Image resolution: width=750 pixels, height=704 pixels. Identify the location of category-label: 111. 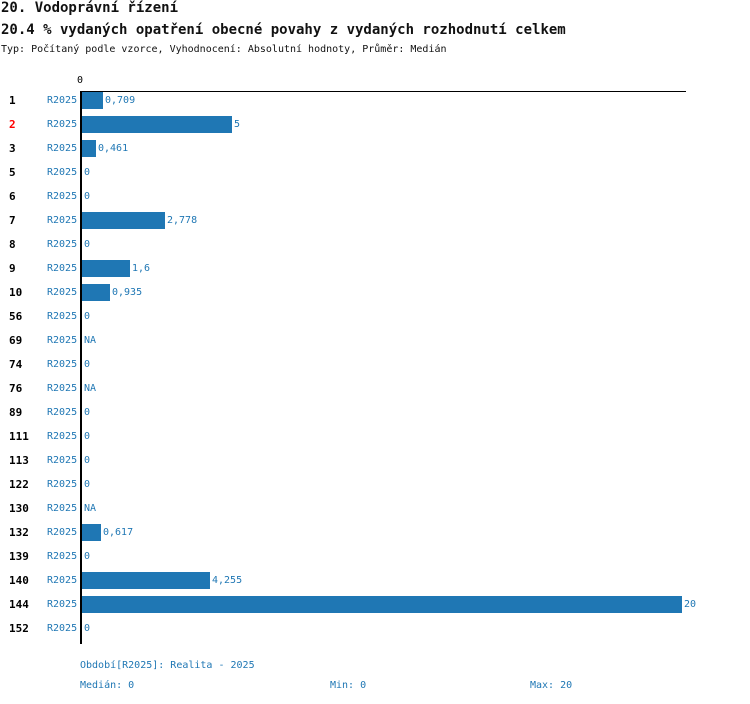
(19, 436).